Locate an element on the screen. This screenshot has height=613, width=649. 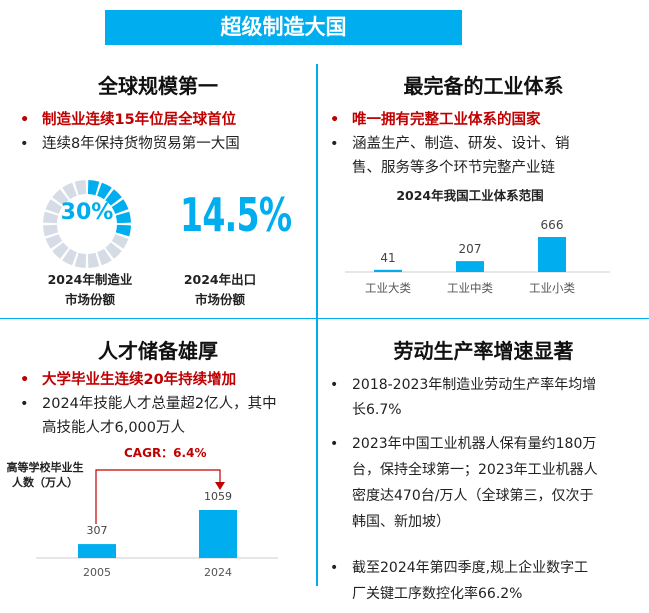
chart1-title: 2024年我国工业体系范围 is located at coordinates (470, 195).